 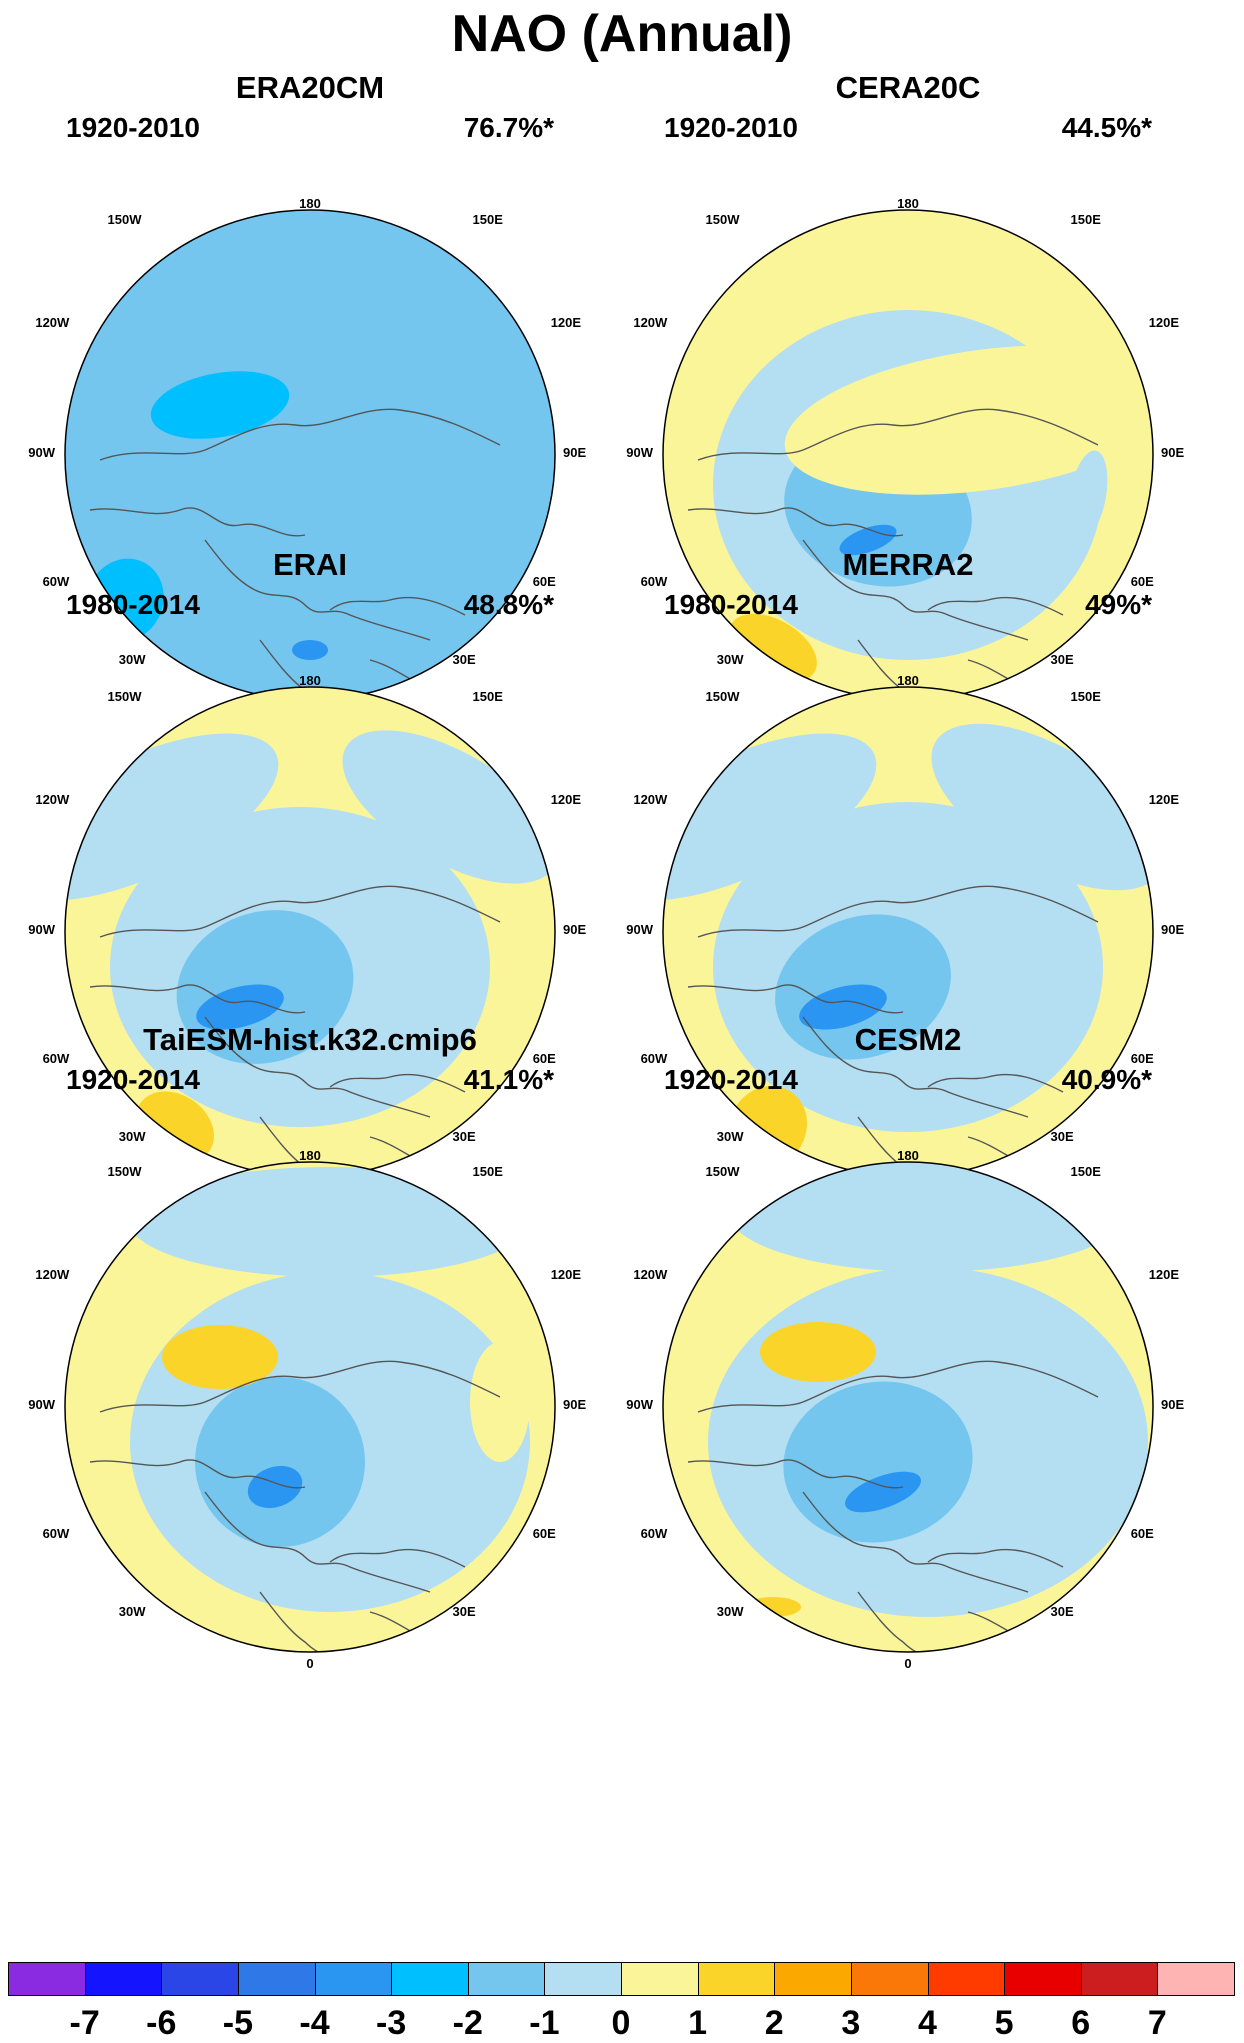 What do you see at coordinates (310, 564) in the screenshot?
I see `panel-title: ERAI` at bounding box center [310, 564].